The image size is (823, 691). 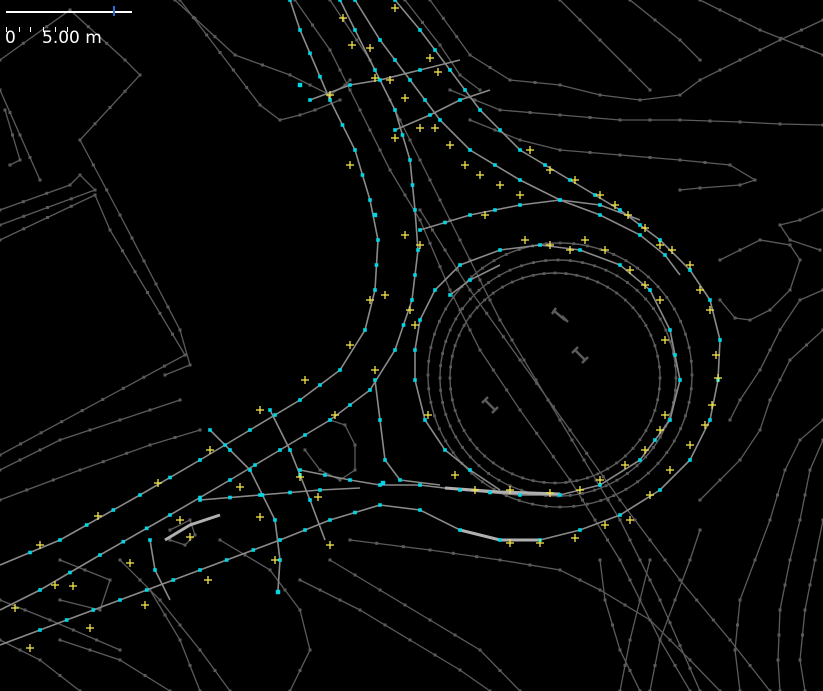 What do you see at coordinates (502, 491) in the screenshot?
I see `highlighted-way` at bounding box center [502, 491].